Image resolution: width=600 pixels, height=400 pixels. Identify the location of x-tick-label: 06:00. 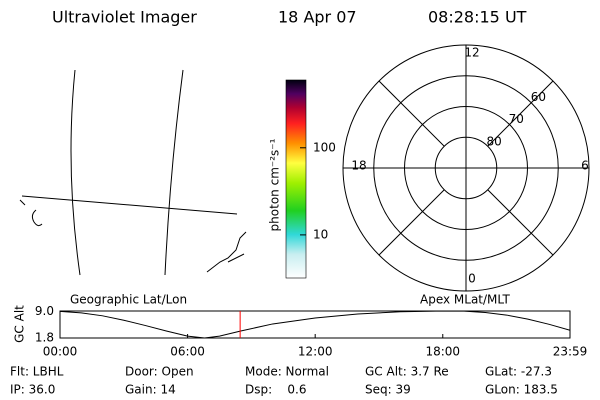
(187, 352).